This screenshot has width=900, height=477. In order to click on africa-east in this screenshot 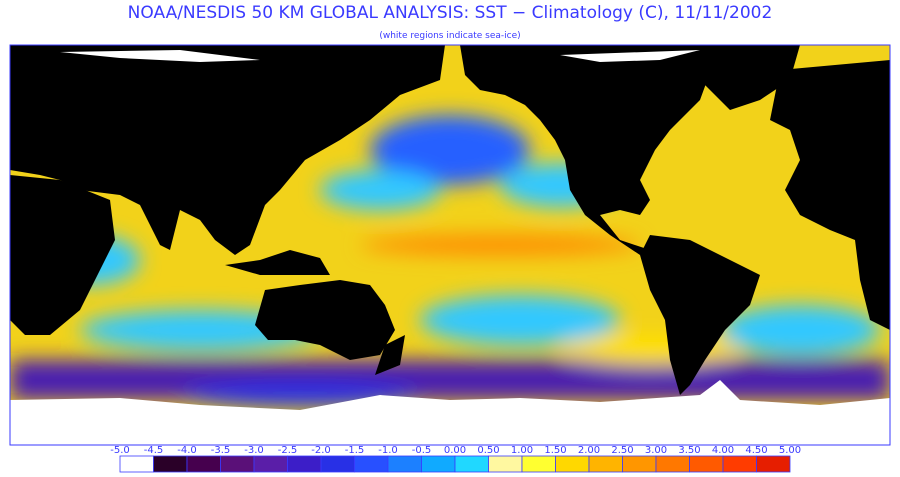, I will do `click(62, 255)`.